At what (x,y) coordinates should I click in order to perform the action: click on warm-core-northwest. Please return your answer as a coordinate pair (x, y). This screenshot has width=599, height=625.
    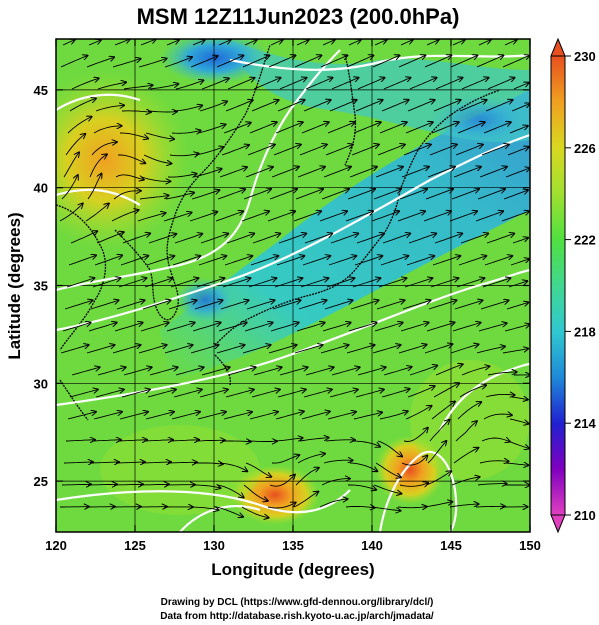
    Looking at the image, I should click on (123, 160).